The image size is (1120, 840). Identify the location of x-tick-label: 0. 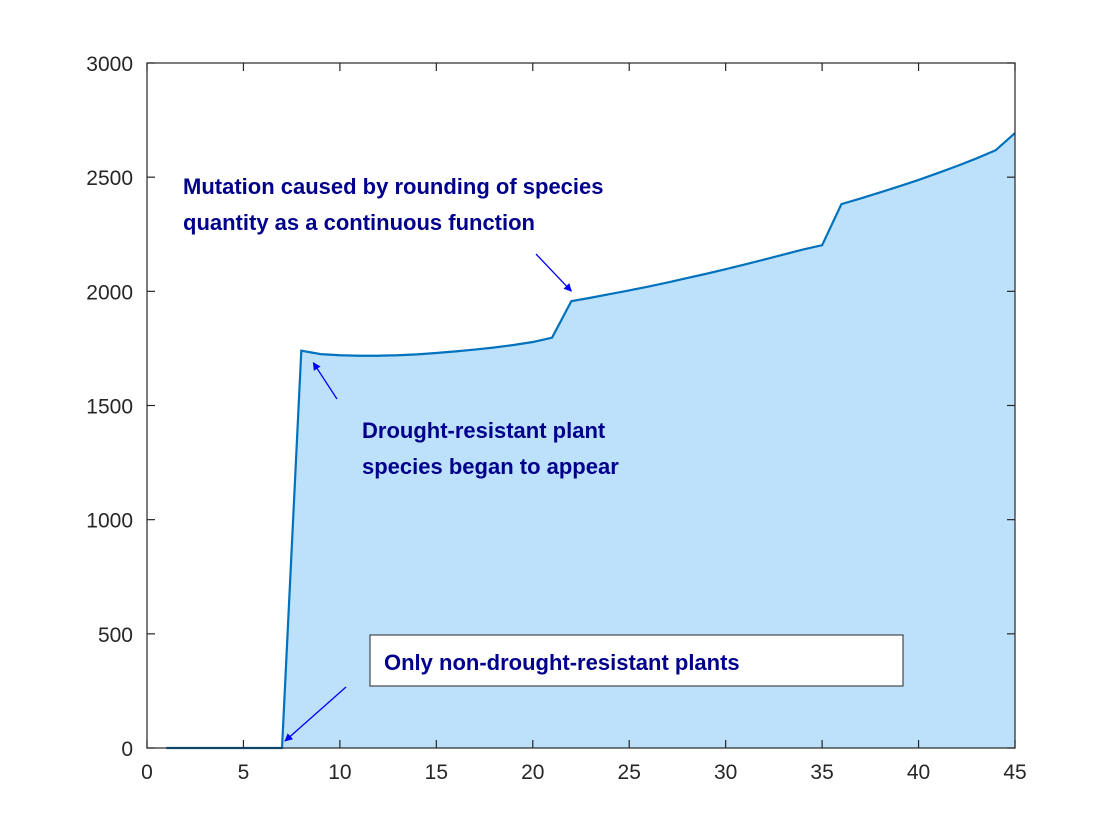
(147, 772).